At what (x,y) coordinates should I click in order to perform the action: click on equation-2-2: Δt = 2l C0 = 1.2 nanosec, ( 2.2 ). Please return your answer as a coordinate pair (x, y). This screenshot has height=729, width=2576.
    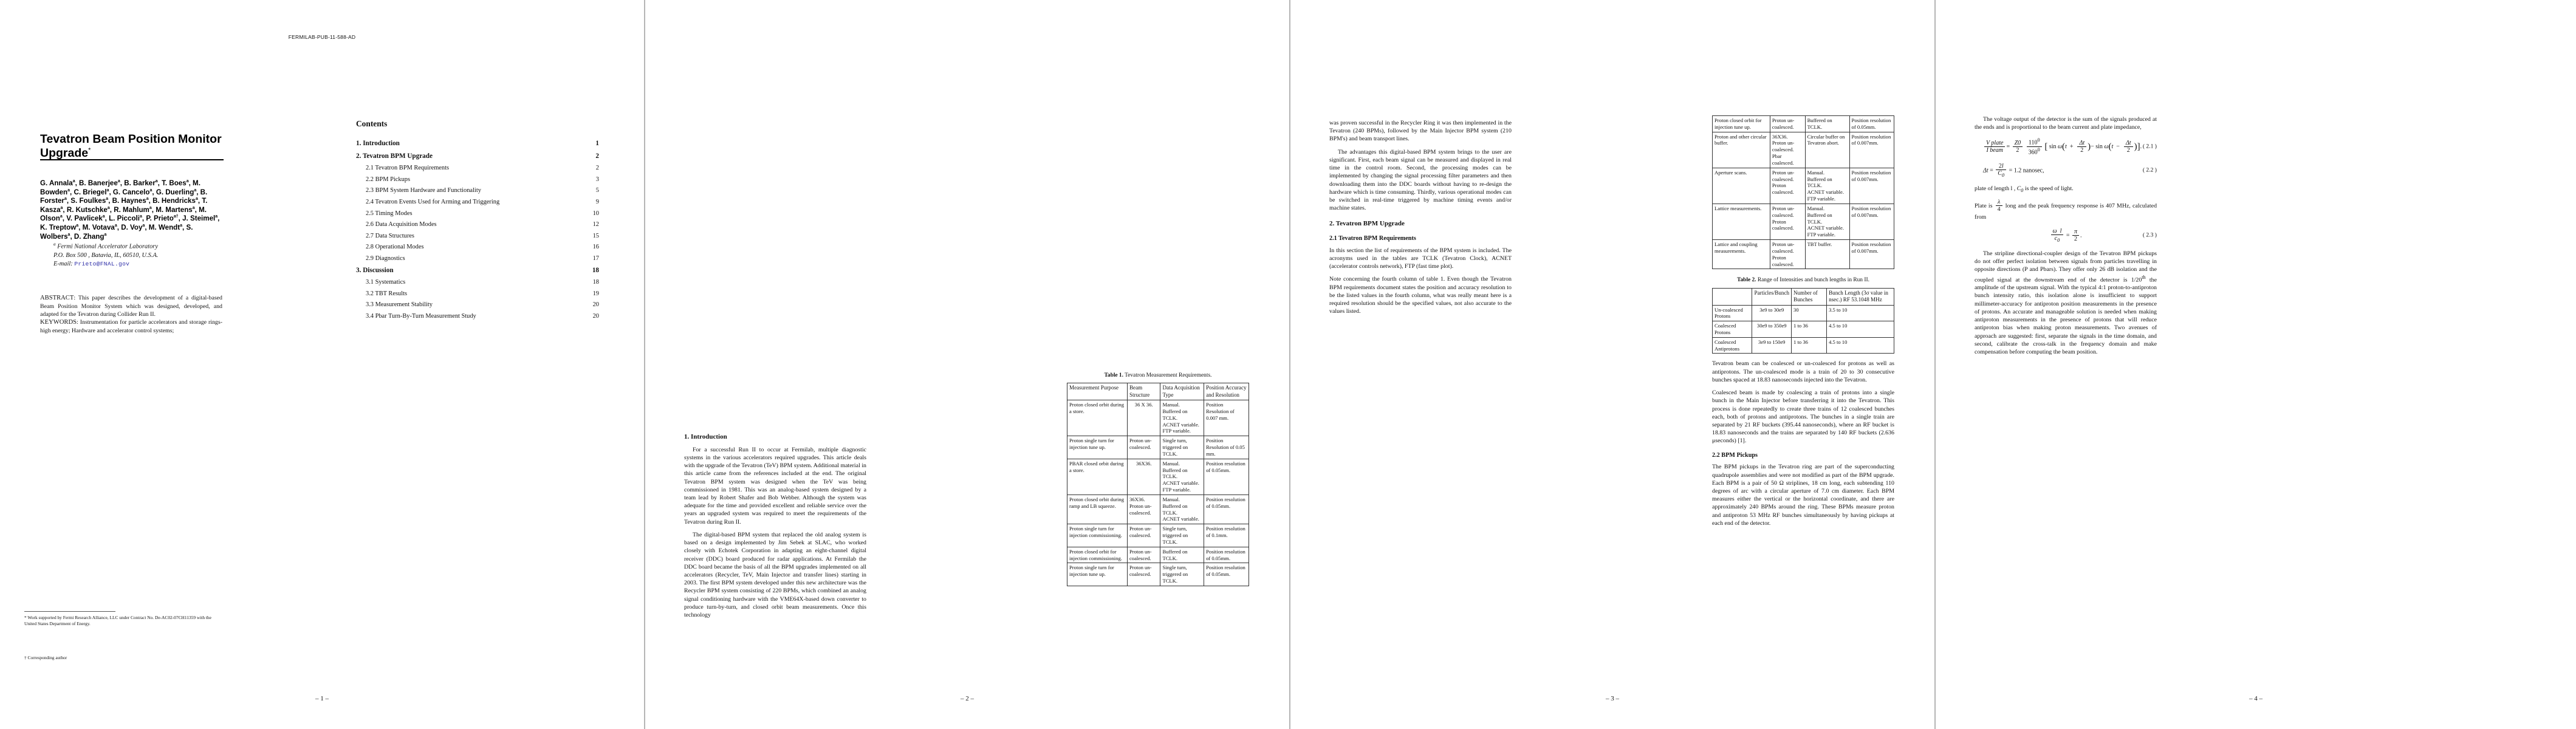
    Looking at the image, I should click on (2070, 170).